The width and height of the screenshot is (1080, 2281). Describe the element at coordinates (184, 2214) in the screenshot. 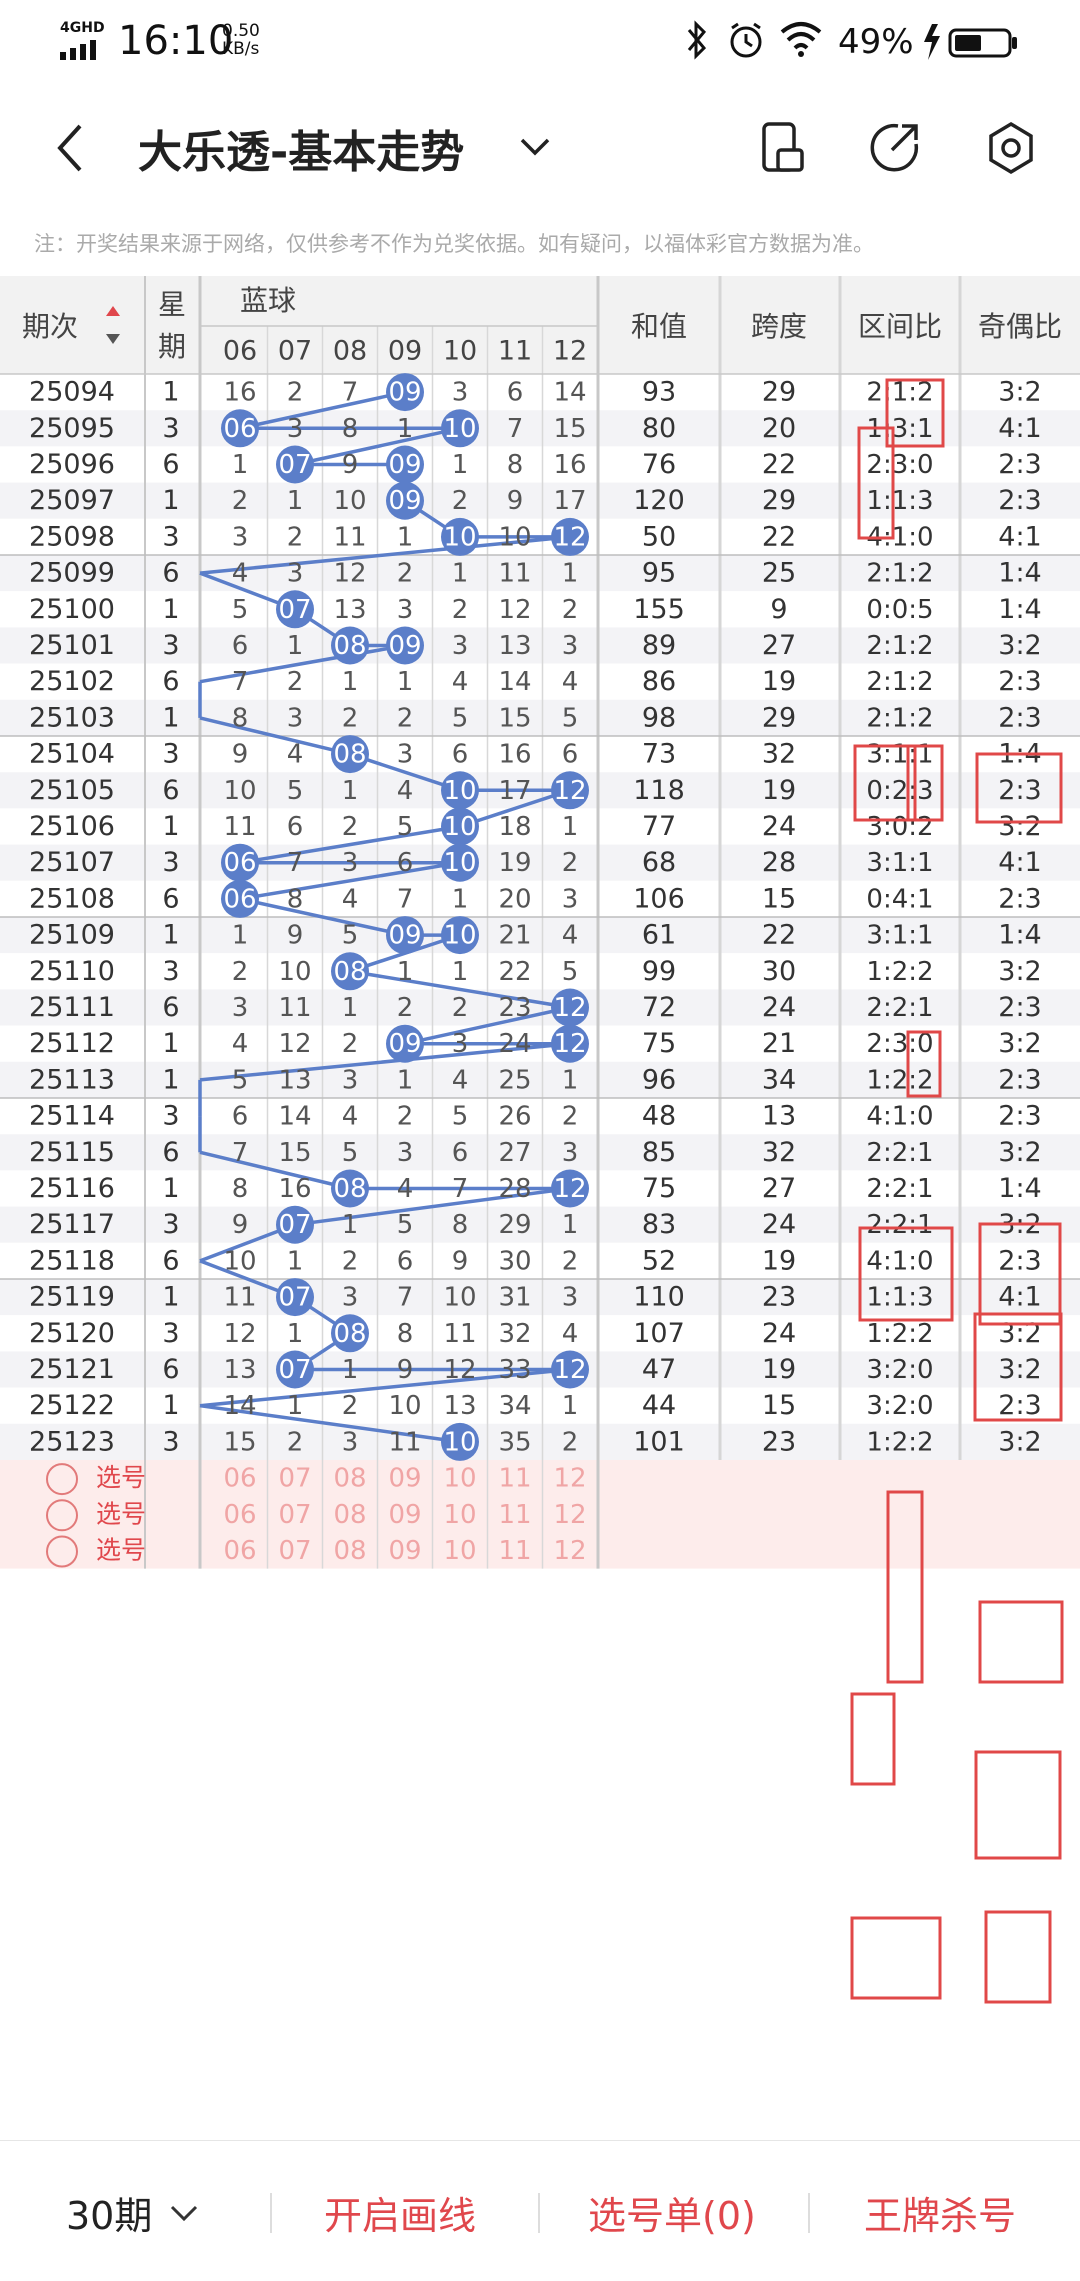

I see `period-chevron-icon` at that location.